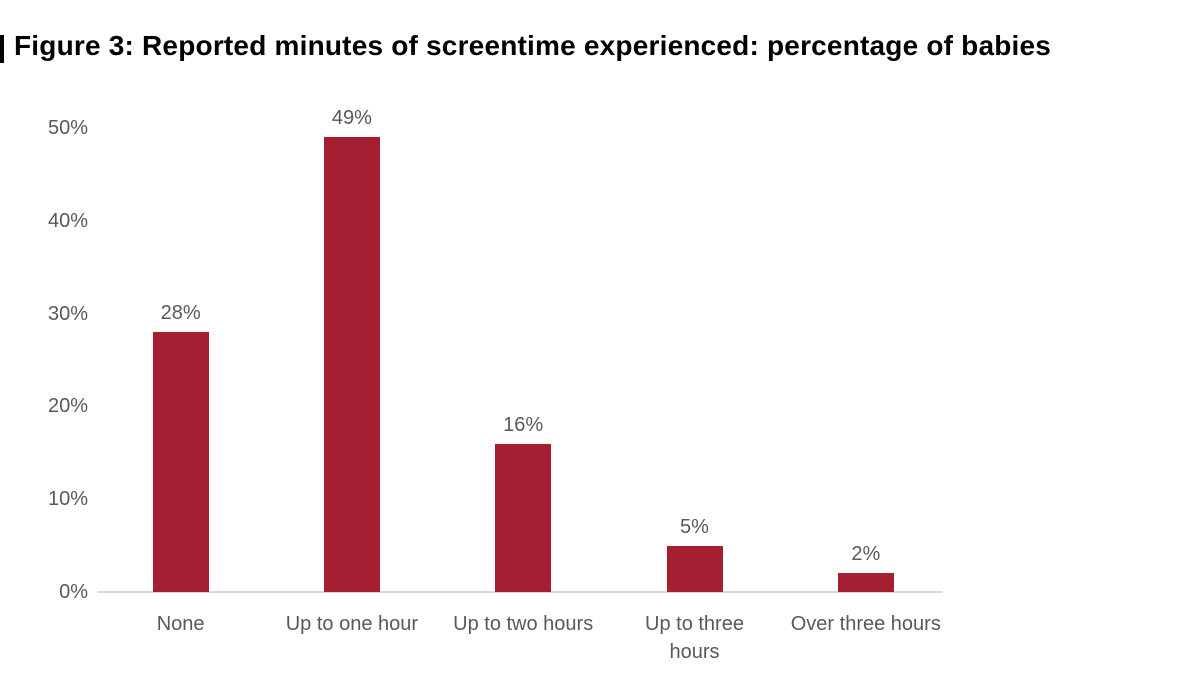 This screenshot has height=675, width=1200. I want to click on bar-value-label: 28%, so click(180, 313).